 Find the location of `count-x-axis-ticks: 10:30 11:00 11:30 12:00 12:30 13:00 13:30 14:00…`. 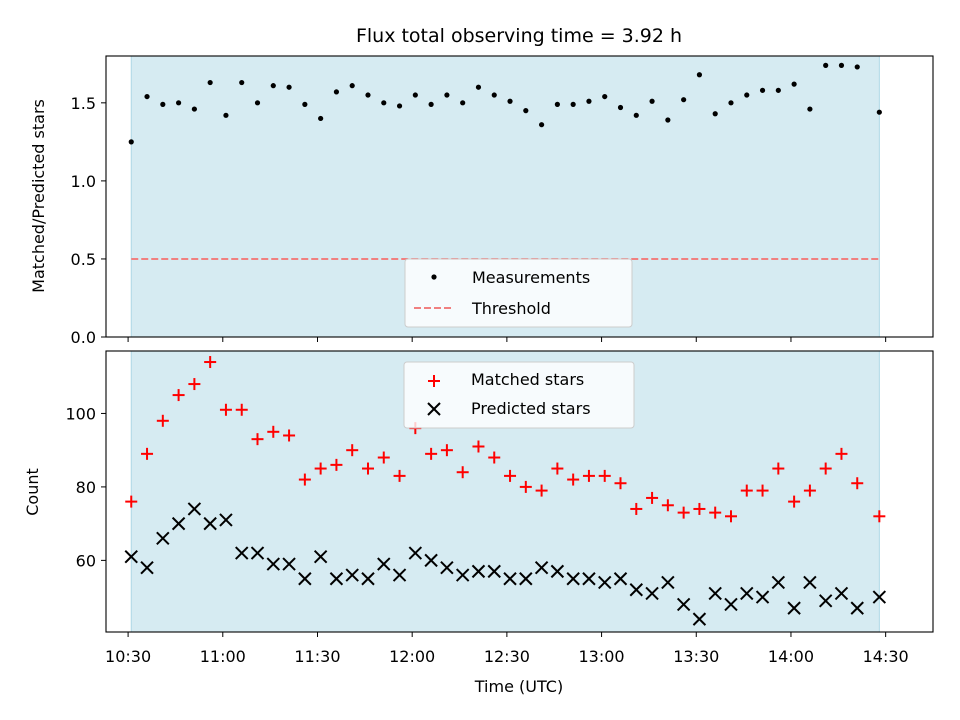

count-x-axis-ticks: 10:30 11:00 11:30 12:00 12:30 13:00 13:30 14:00… is located at coordinates (507, 649).